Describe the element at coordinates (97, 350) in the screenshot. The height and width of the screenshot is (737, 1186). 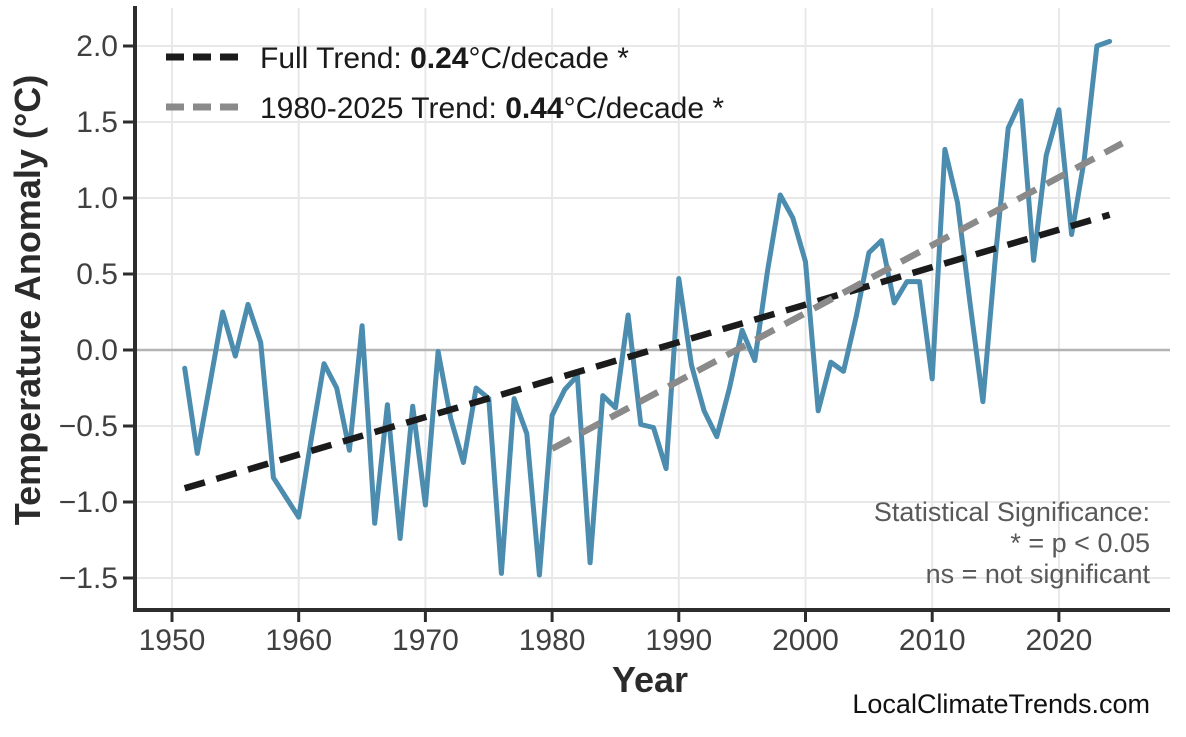
I see `y-tick-label-0.0: 0.0` at that location.